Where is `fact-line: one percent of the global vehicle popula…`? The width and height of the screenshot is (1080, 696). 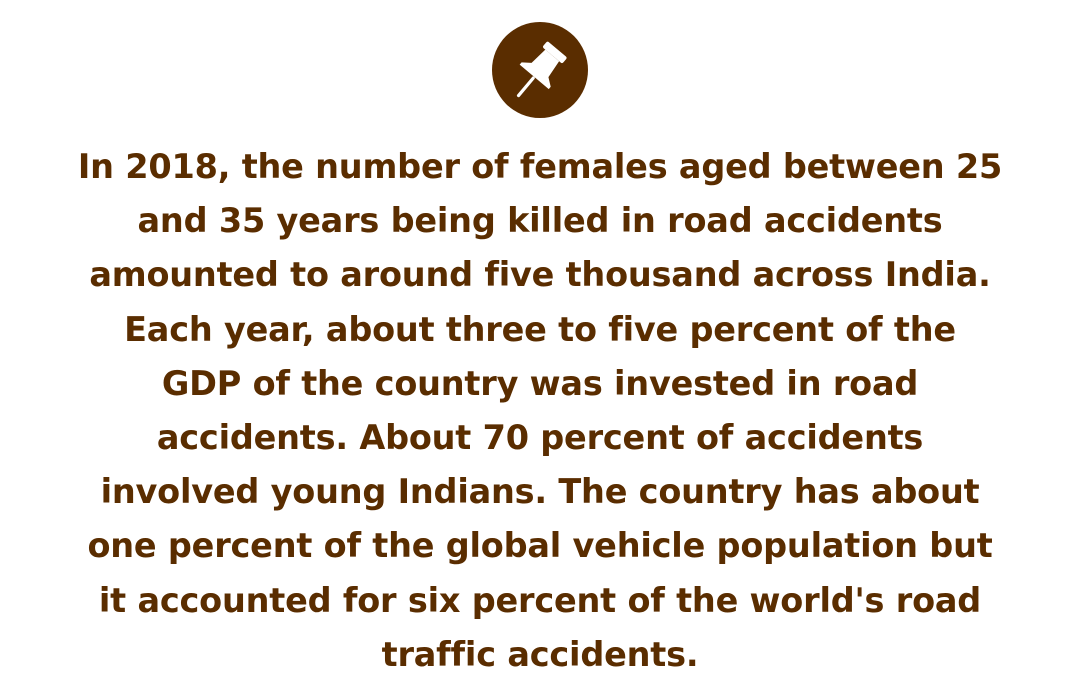
fact-line: one percent of the global vehicle popula… is located at coordinates (540, 546).